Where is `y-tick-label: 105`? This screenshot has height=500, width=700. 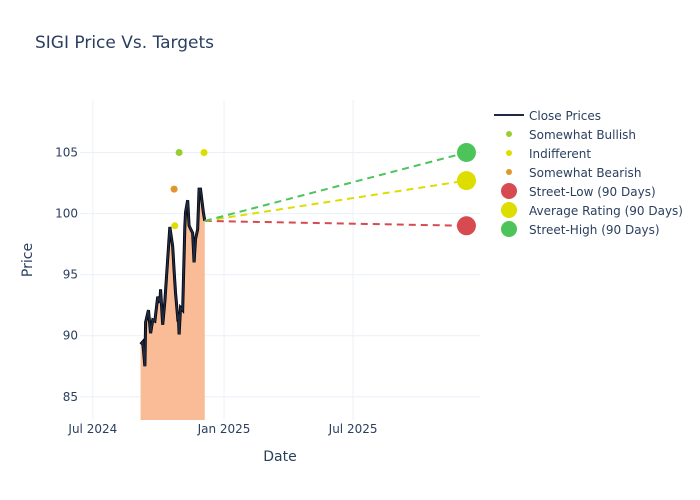
y-tick-label: 105 is located at coordinates (66, 153).